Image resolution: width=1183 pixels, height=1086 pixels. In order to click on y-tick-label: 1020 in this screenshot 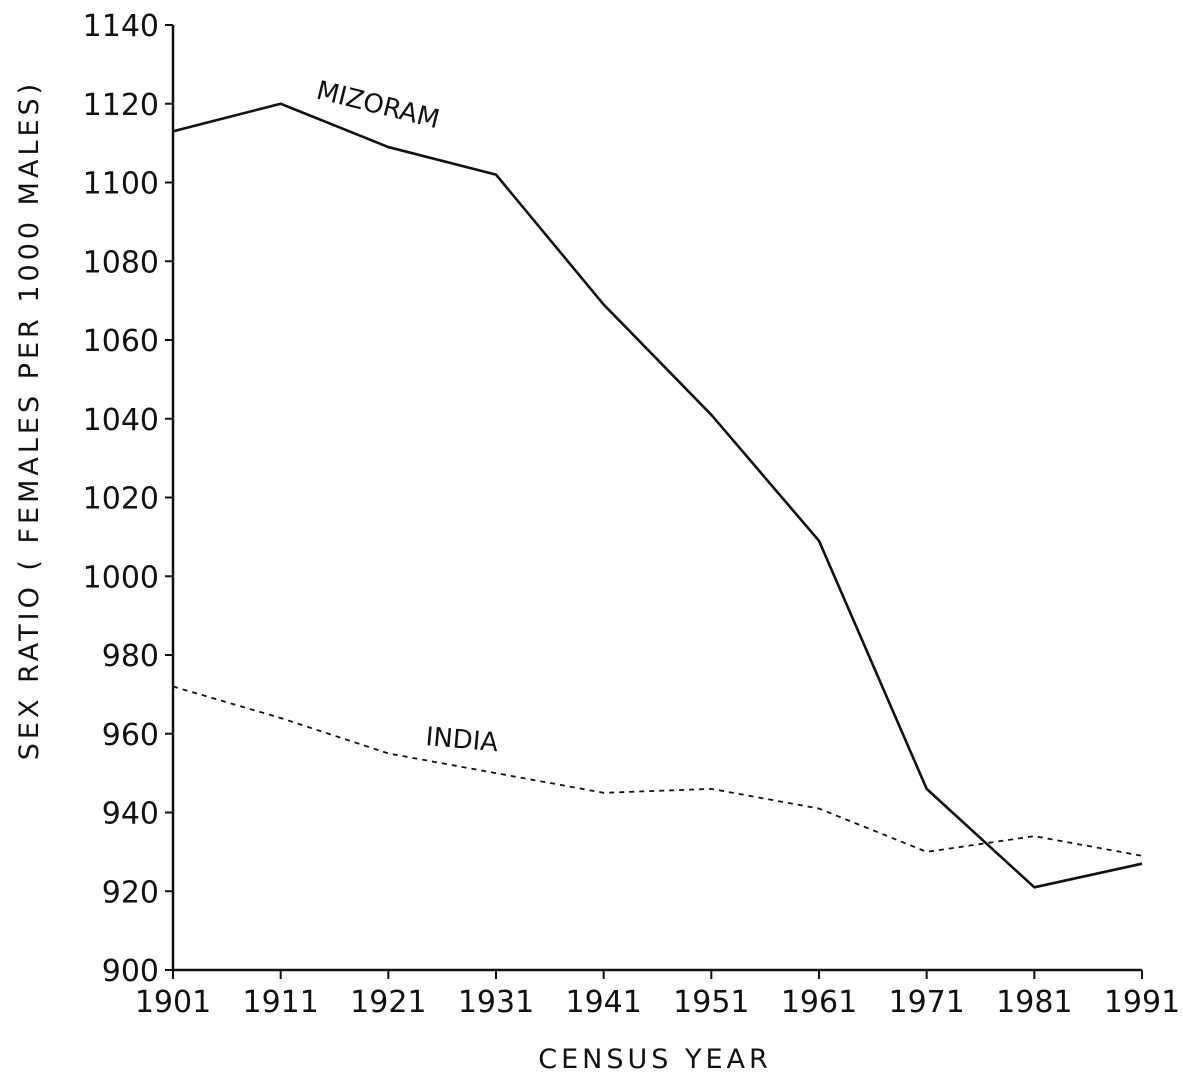, I will do `click(121, 499)`.